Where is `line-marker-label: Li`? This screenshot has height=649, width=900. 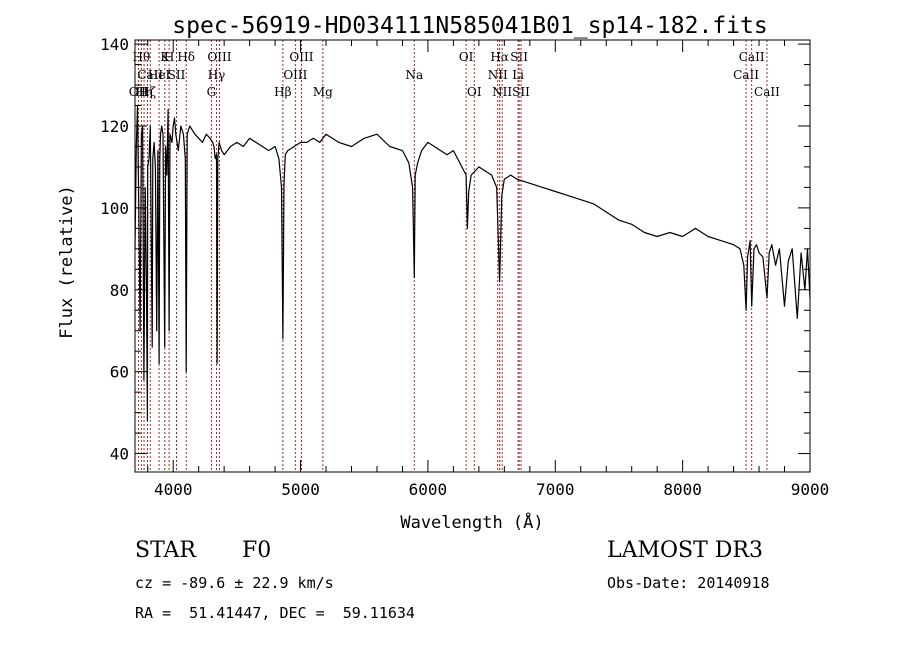
line-marker-label: Li is located at coordinates (518, 75).